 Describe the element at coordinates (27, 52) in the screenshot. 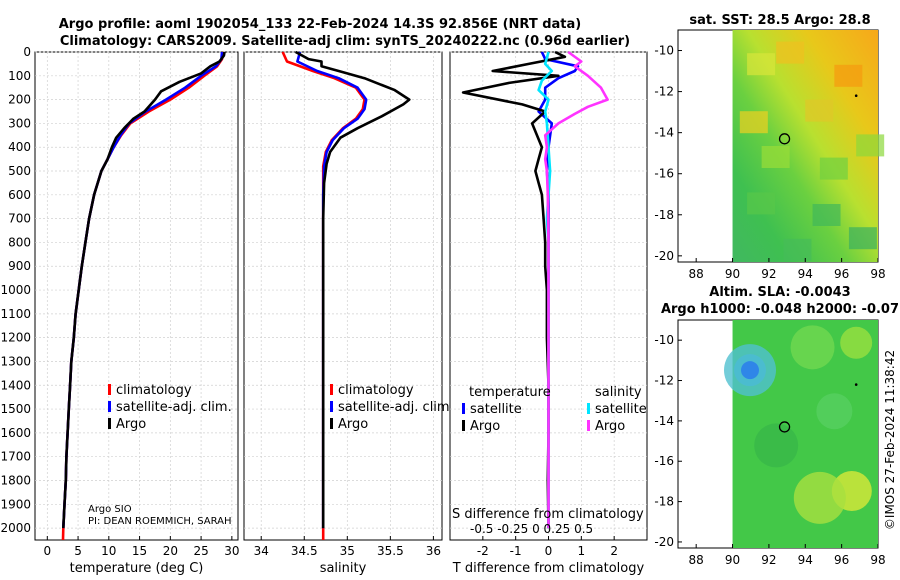

I see `y-tick-label: 0` at that location.